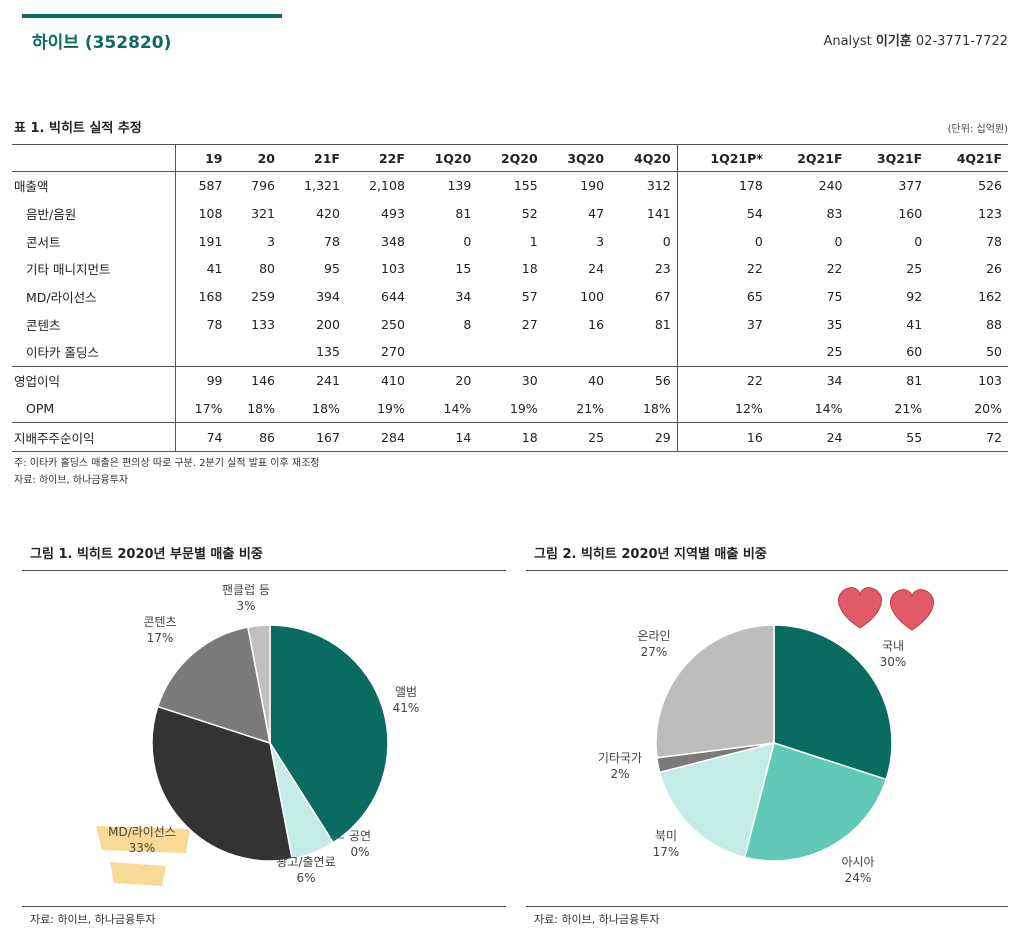 The height and width of the screenshot is (944, 1022). I want to click on table-cell: 141, so click(658, 214).